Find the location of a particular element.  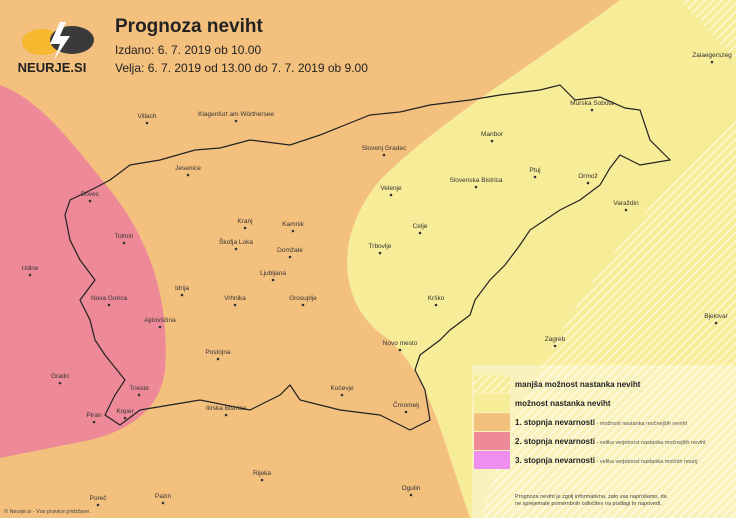

legend-label-strong: možnost nastanka neviht is located at coordinates (563, 403).